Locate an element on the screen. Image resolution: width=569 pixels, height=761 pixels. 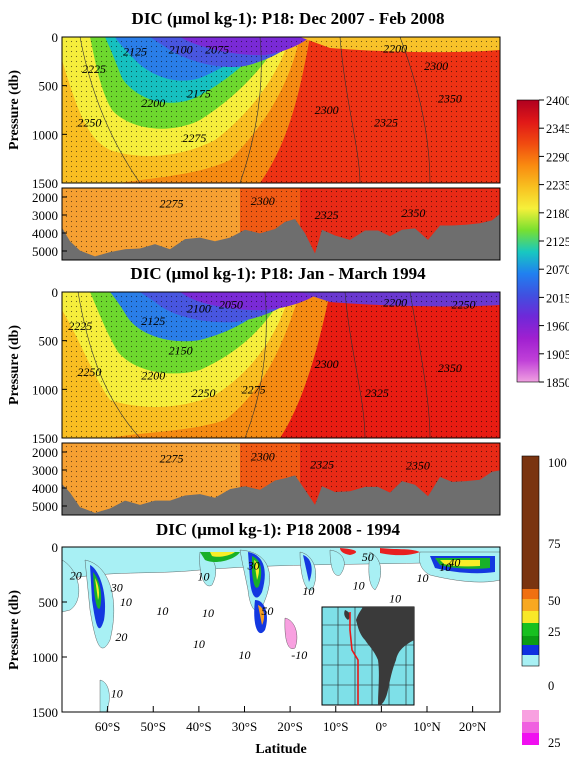
colorbar-tick-label: 1905 is located at coordinates (557, 355).